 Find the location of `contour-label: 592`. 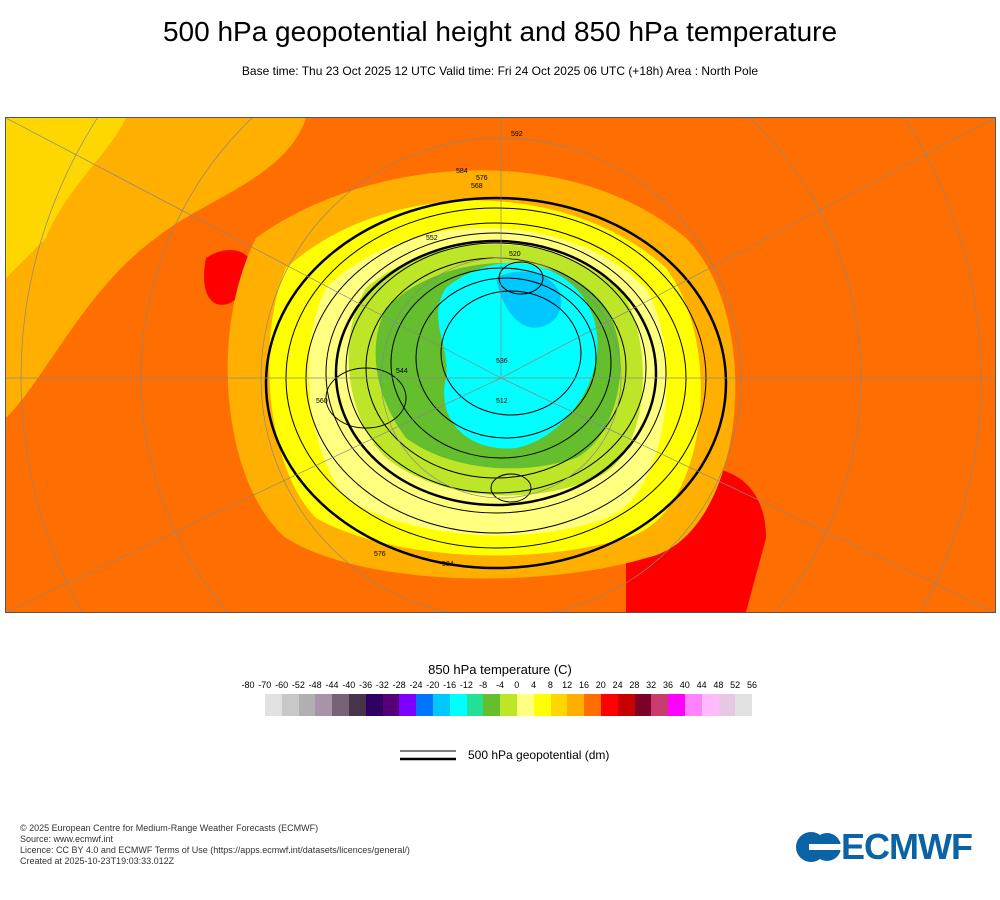

contour-label: 592 is located at coordinates (517, 134).